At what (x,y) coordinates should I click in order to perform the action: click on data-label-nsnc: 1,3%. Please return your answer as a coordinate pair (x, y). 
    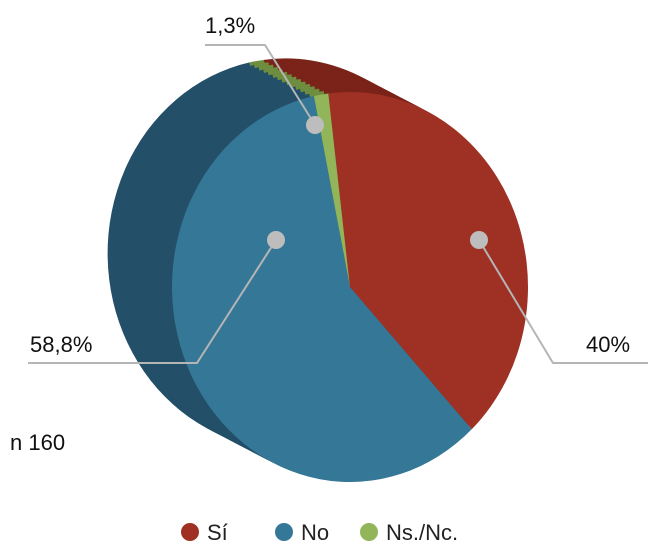
    Looking at the image, I should click on (230, 25).